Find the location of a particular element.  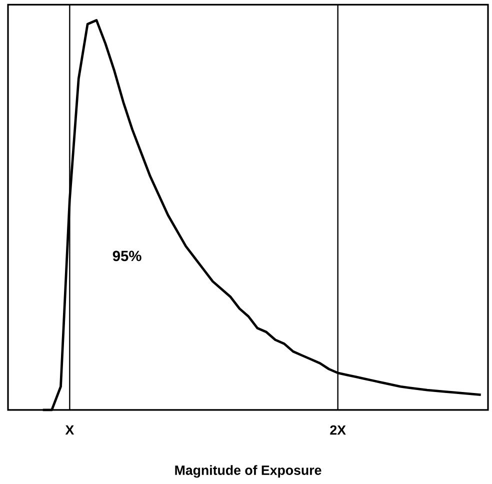

x-tick-label: 2X is located at coordinates (338, 430).